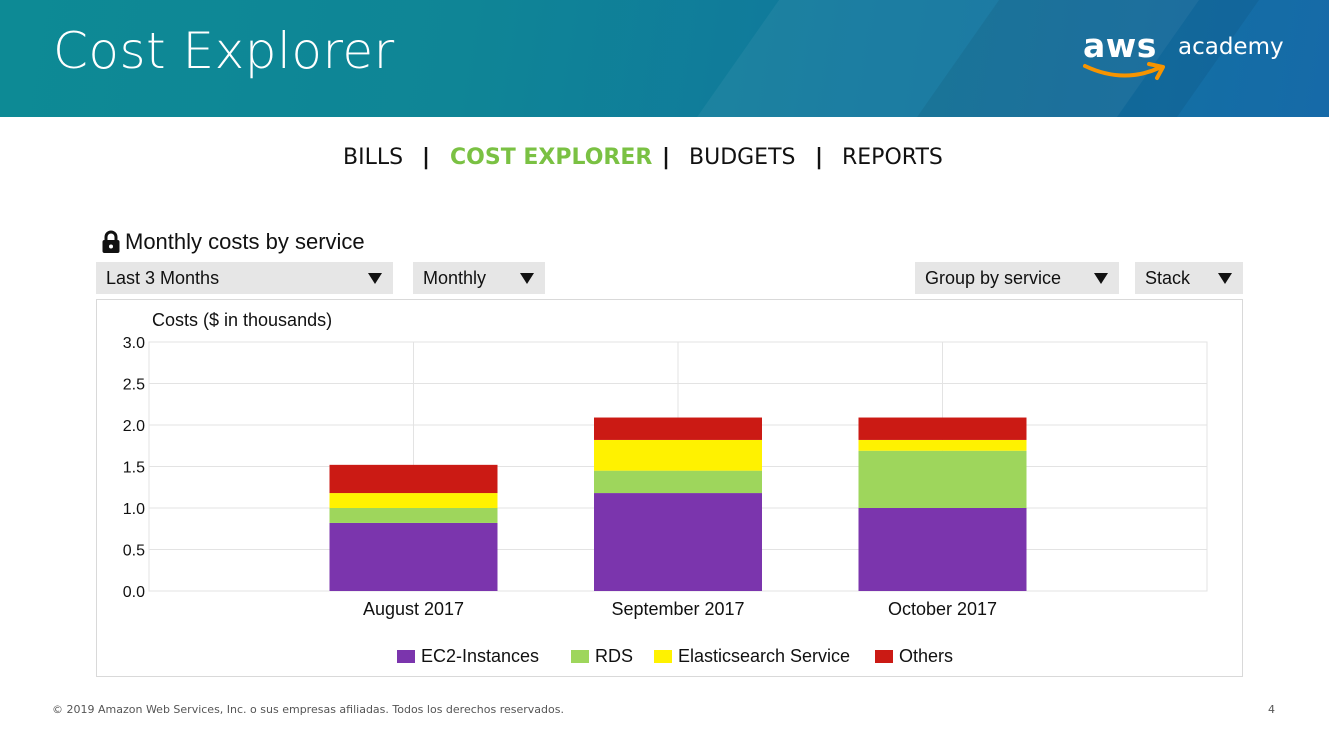 This screenshot has width=1329, height=730. What do you see at coordinates (614, 656) in the screenshot?
I see `legend-label: RDS` at bounding box center [614, 656].